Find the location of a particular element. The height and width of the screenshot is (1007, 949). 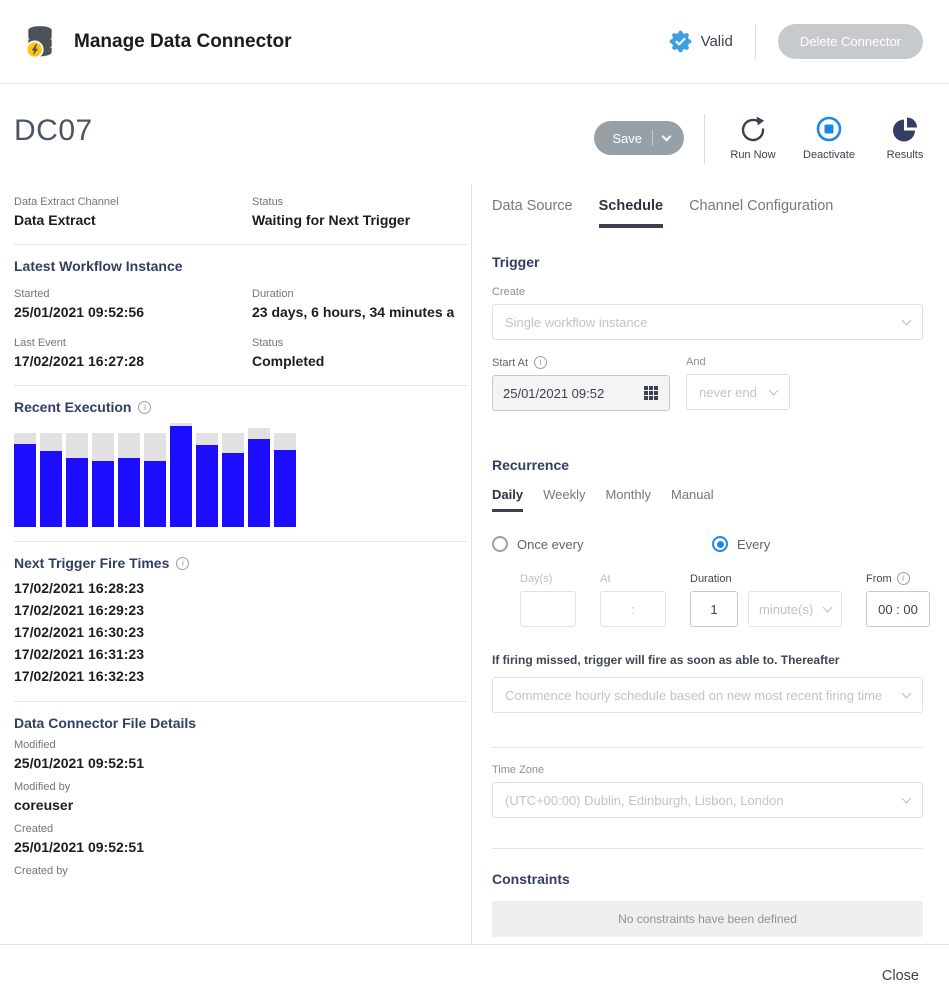

constraints-empty-message: No constraints have been defined is located at coordinates (707, 919).